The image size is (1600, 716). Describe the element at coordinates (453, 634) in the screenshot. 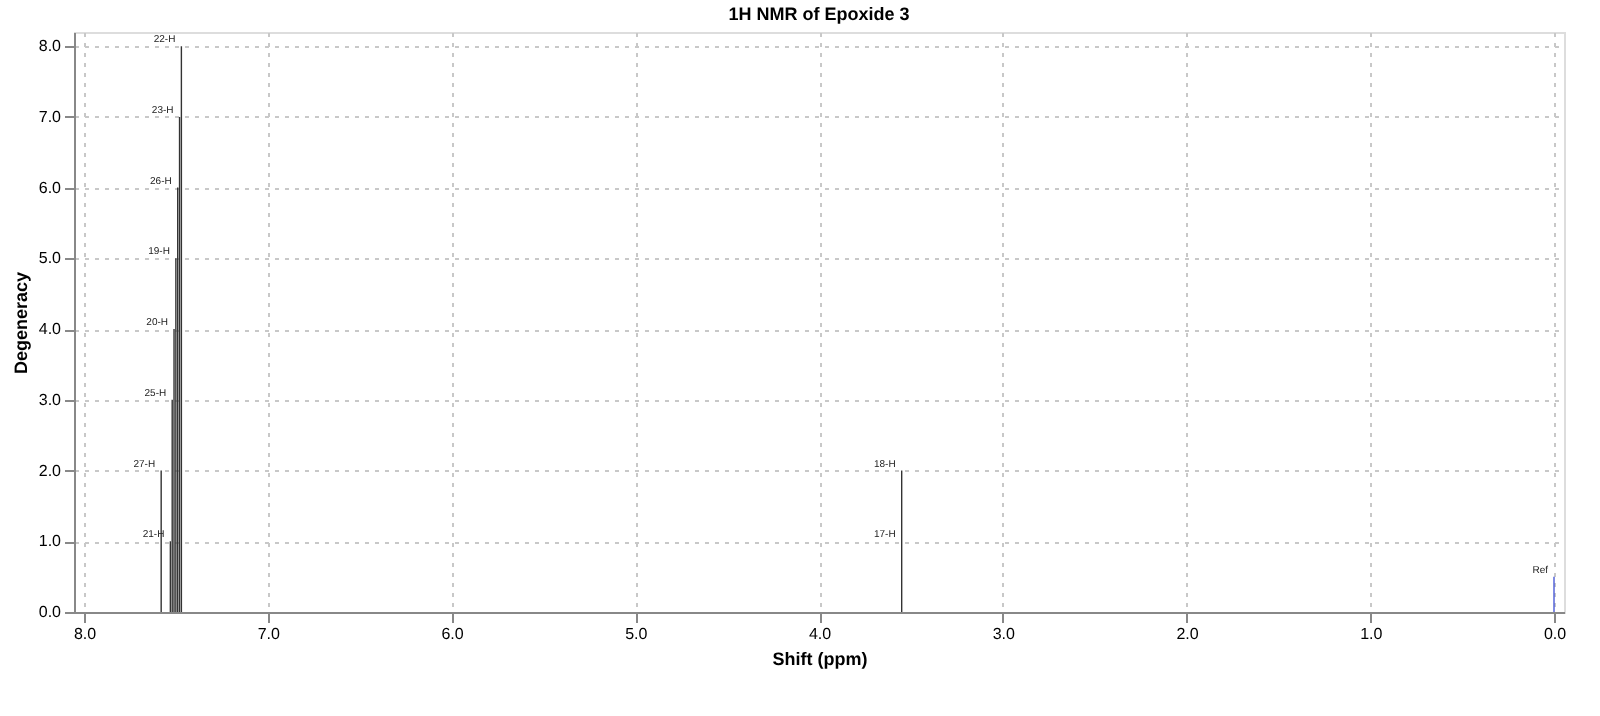

I see `x-tick-label: 6.0` at that location.